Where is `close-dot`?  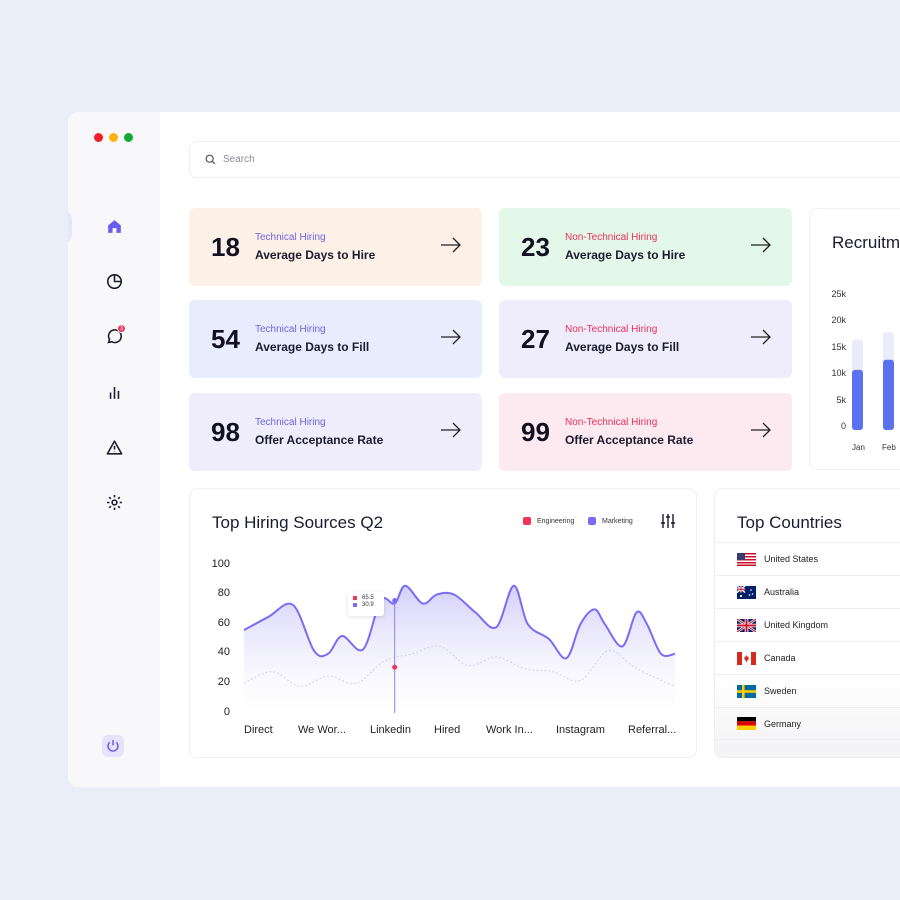
close-dot is located at coordinates (98, 137).